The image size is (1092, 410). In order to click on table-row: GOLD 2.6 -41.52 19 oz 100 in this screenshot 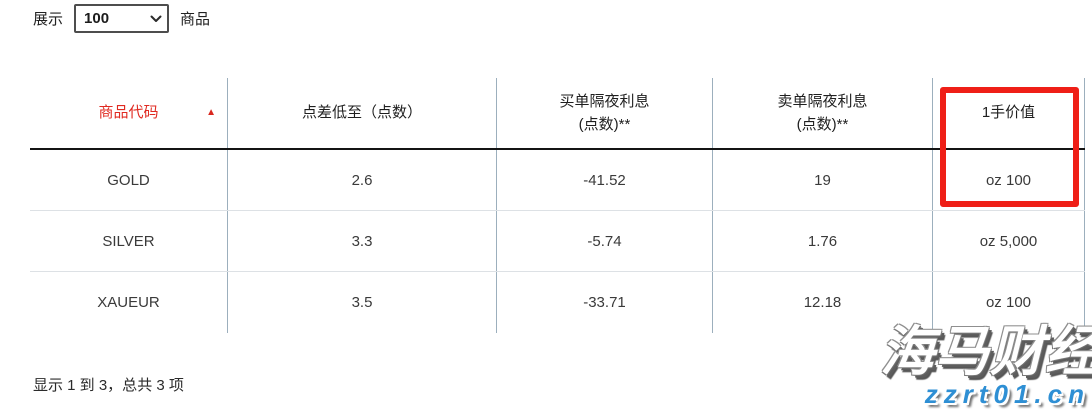, I will do `click(557, 180)`.